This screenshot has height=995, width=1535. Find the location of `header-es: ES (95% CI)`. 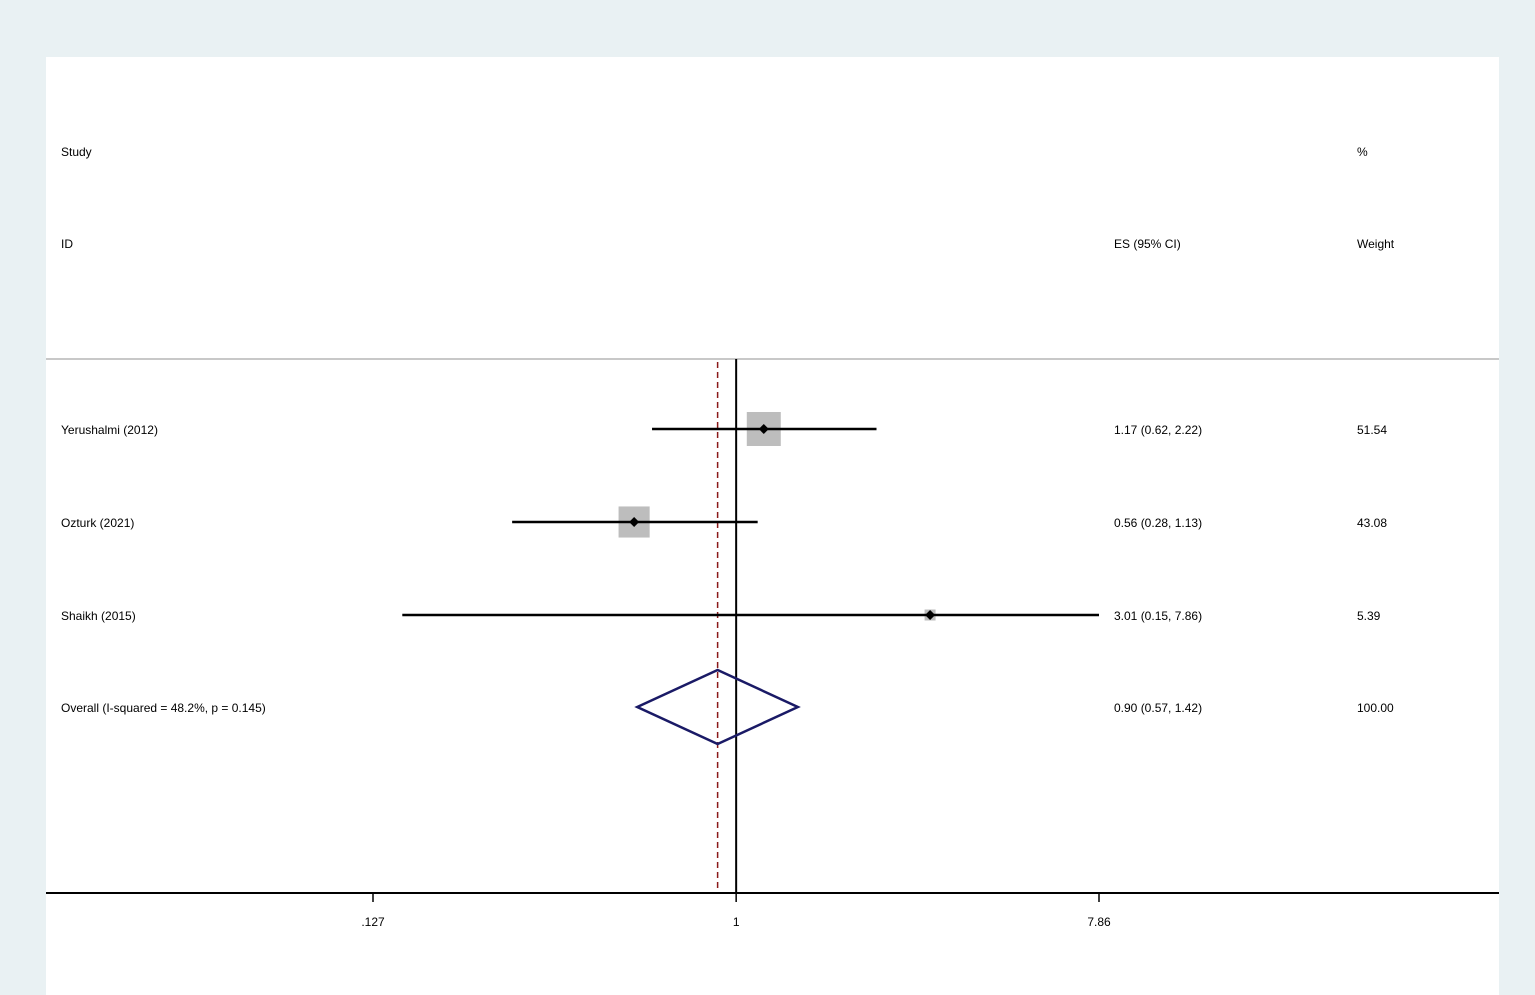

header-es: ES (95% CI) is located at coordinates (1147, 244).